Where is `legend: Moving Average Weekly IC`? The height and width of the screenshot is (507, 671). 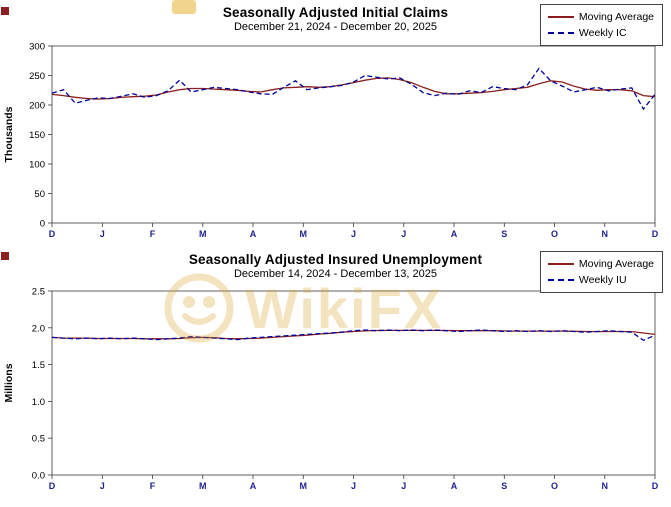
legend: Moving Average Weekly IC is located at coordinates (601, 25).